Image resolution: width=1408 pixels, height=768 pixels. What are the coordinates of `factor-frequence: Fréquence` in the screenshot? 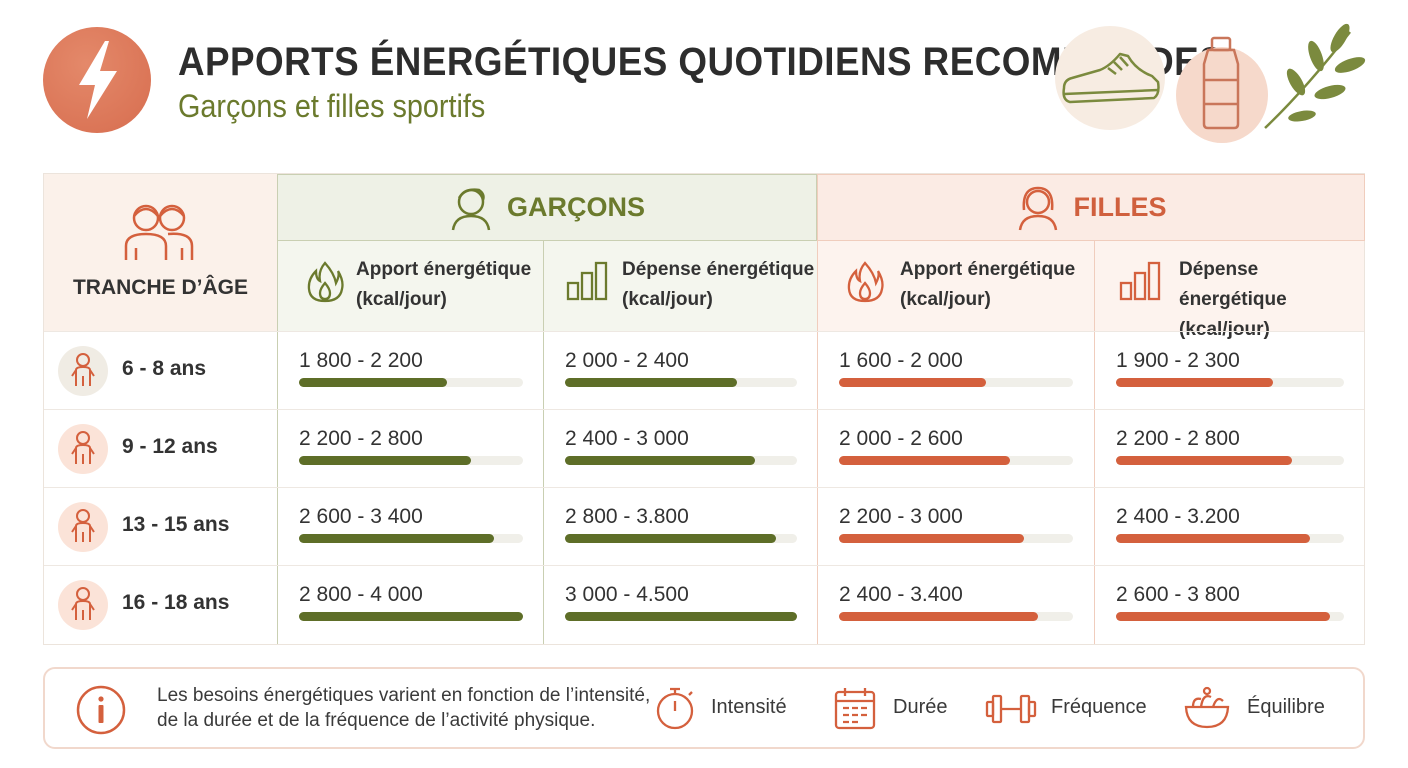 It's located at (1070, 708).